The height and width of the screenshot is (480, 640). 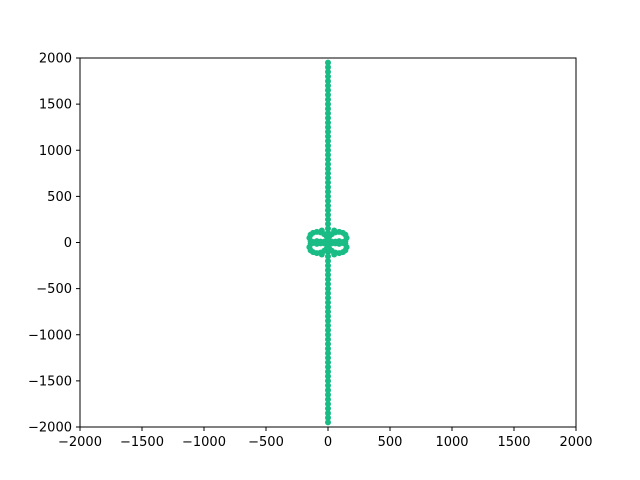 I want to click on y-tick-label: −1500, so click(x=50, y=381).